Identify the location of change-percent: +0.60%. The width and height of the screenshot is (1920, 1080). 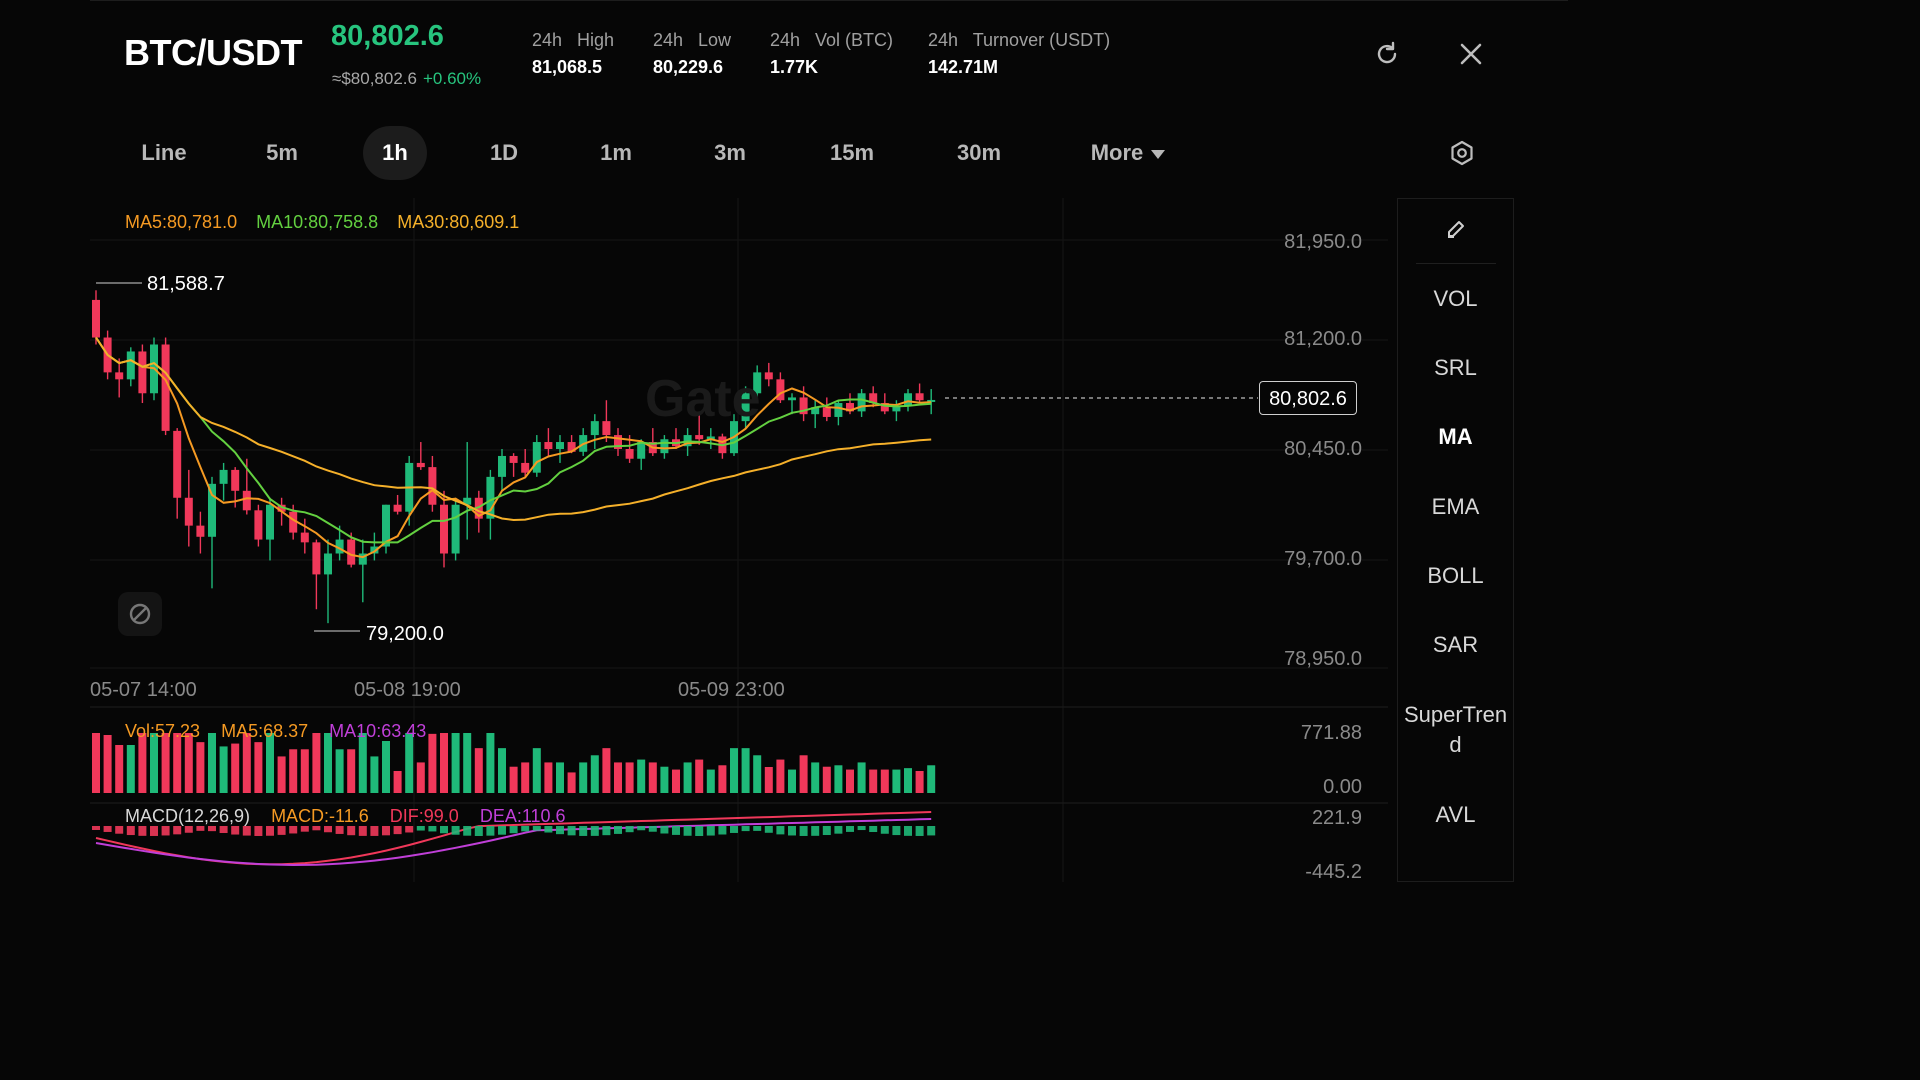
(452, 78).